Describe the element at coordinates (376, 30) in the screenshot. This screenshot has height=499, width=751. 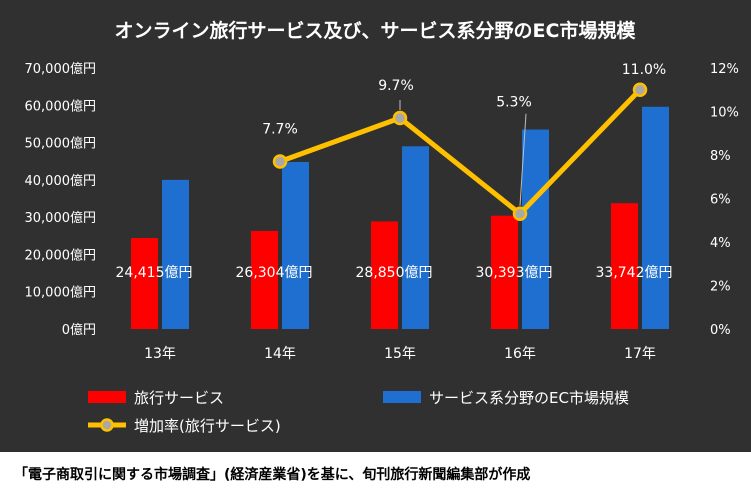
I see `chart-title: オンライン旅行サービス及び、サービス系分野のEC市場規模` at that location.